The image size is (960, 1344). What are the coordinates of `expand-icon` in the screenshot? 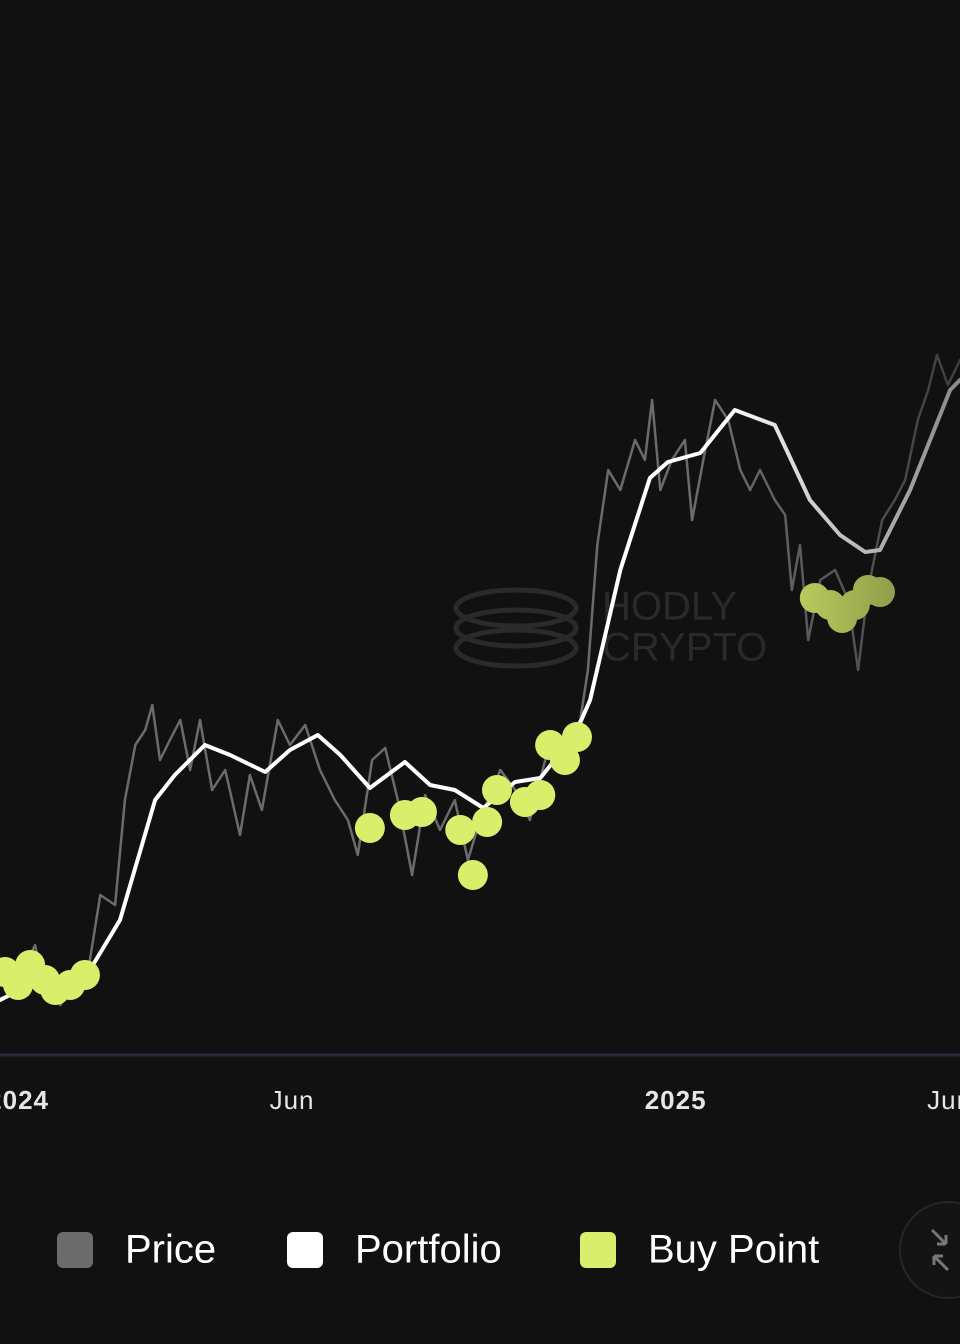 It's located at (940, 1250).